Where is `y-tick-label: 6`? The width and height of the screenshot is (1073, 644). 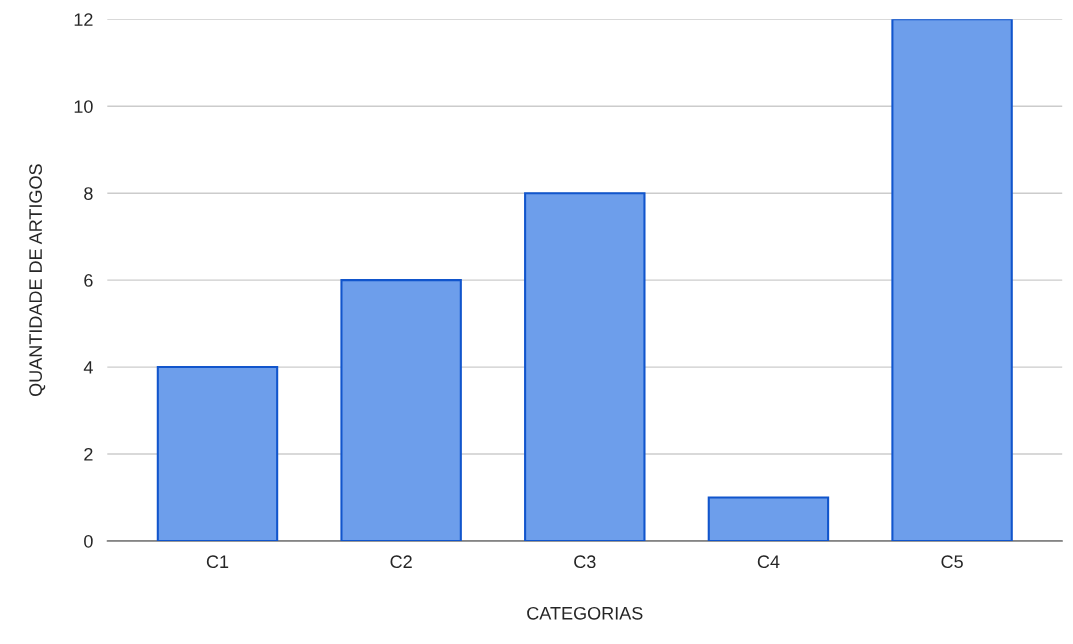
y-tick-label: 6 is located at coordinates (88, 280).